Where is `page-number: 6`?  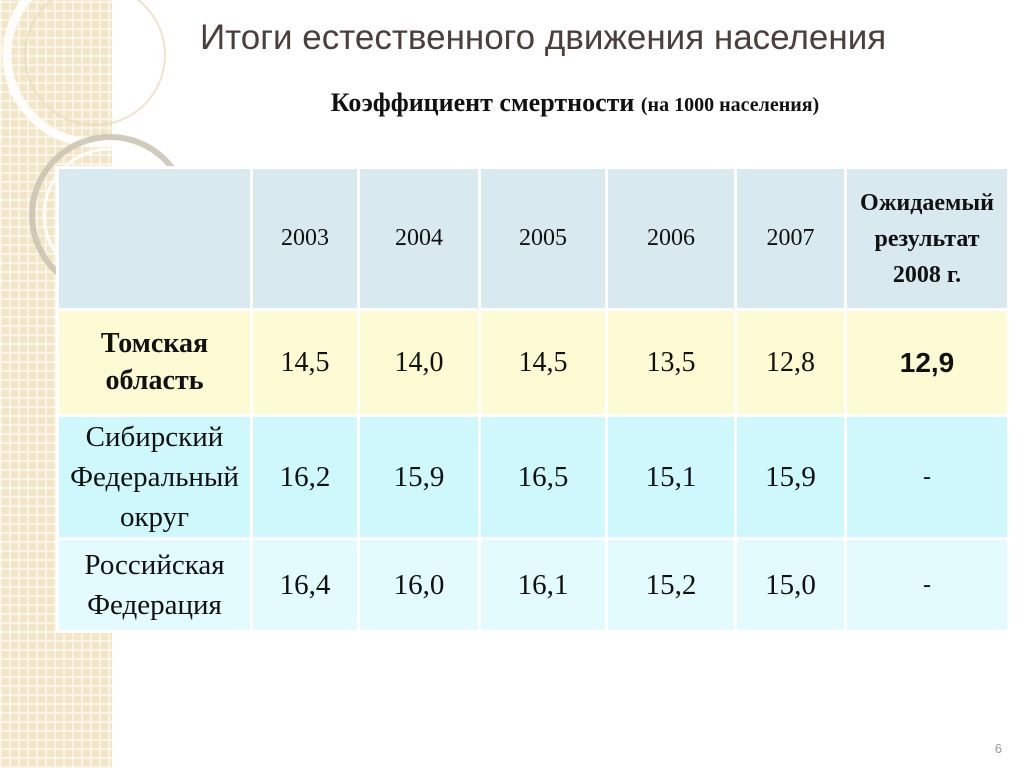
page-number: 6 is located at coordinates (998, 748).